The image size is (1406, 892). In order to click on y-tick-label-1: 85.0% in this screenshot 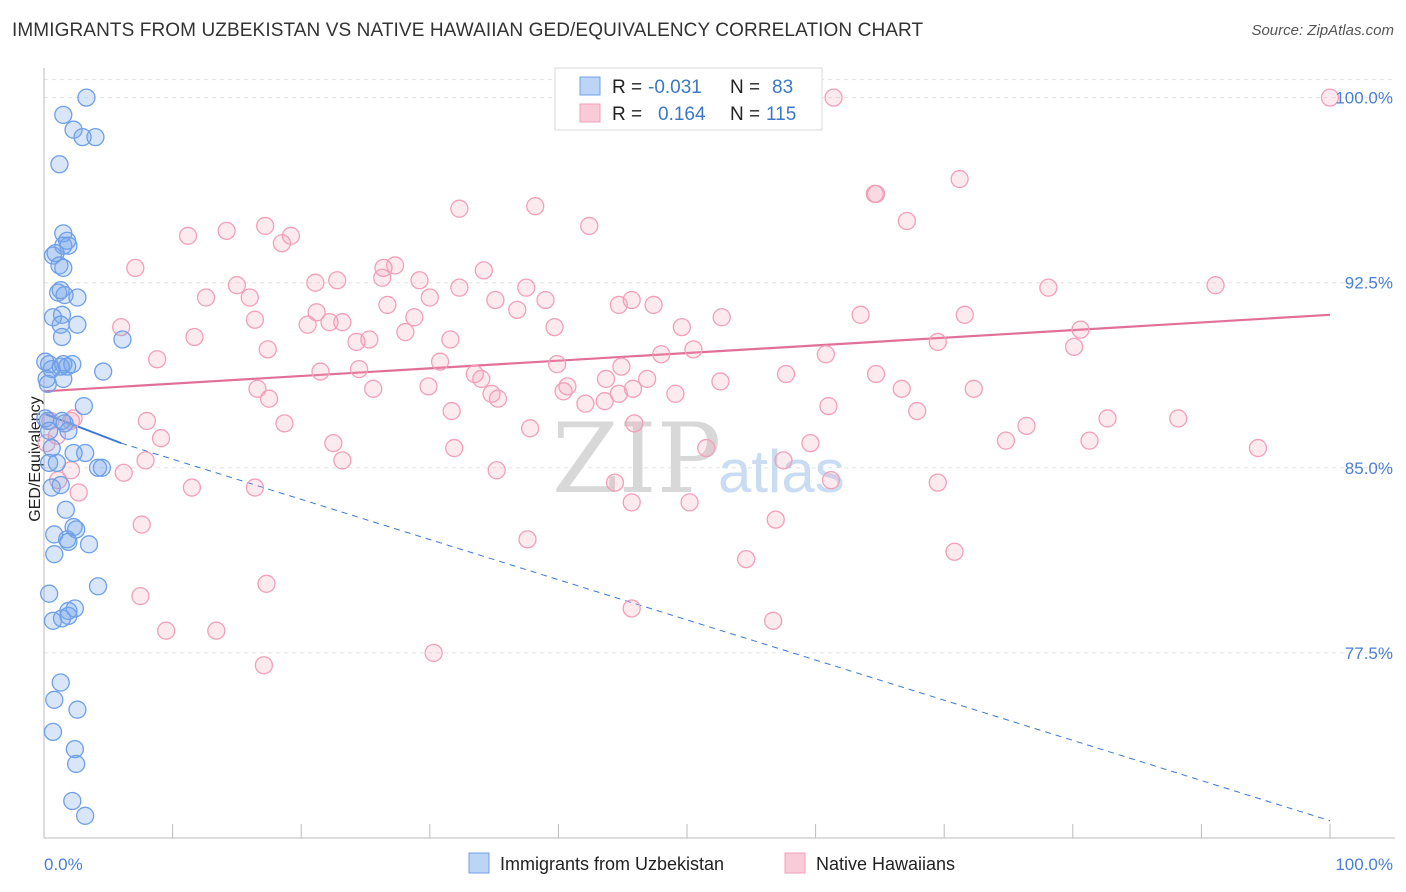, I will do `click(1369, 468)`.